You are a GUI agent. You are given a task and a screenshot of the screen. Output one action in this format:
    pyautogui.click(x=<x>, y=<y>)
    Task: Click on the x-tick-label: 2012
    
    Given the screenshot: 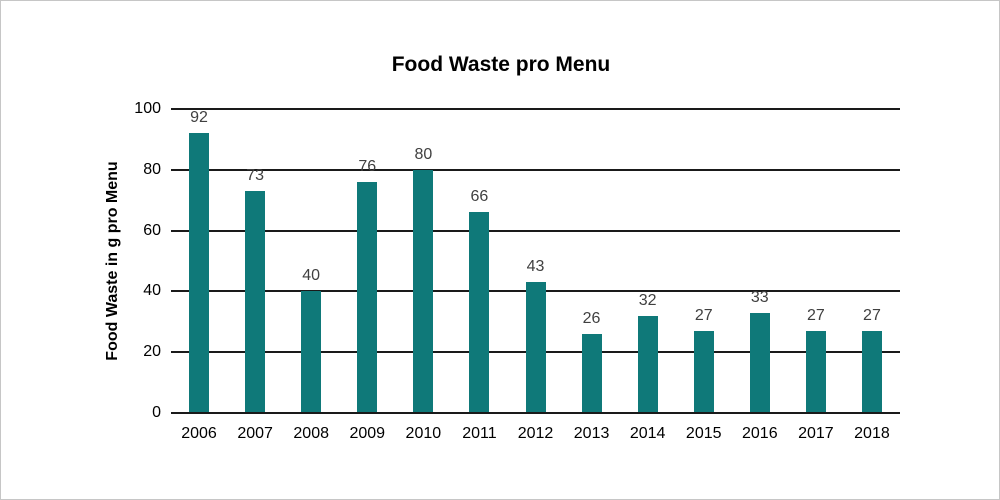 What is the action you would take?
    pyautogui.click(x=535, y=433)
    